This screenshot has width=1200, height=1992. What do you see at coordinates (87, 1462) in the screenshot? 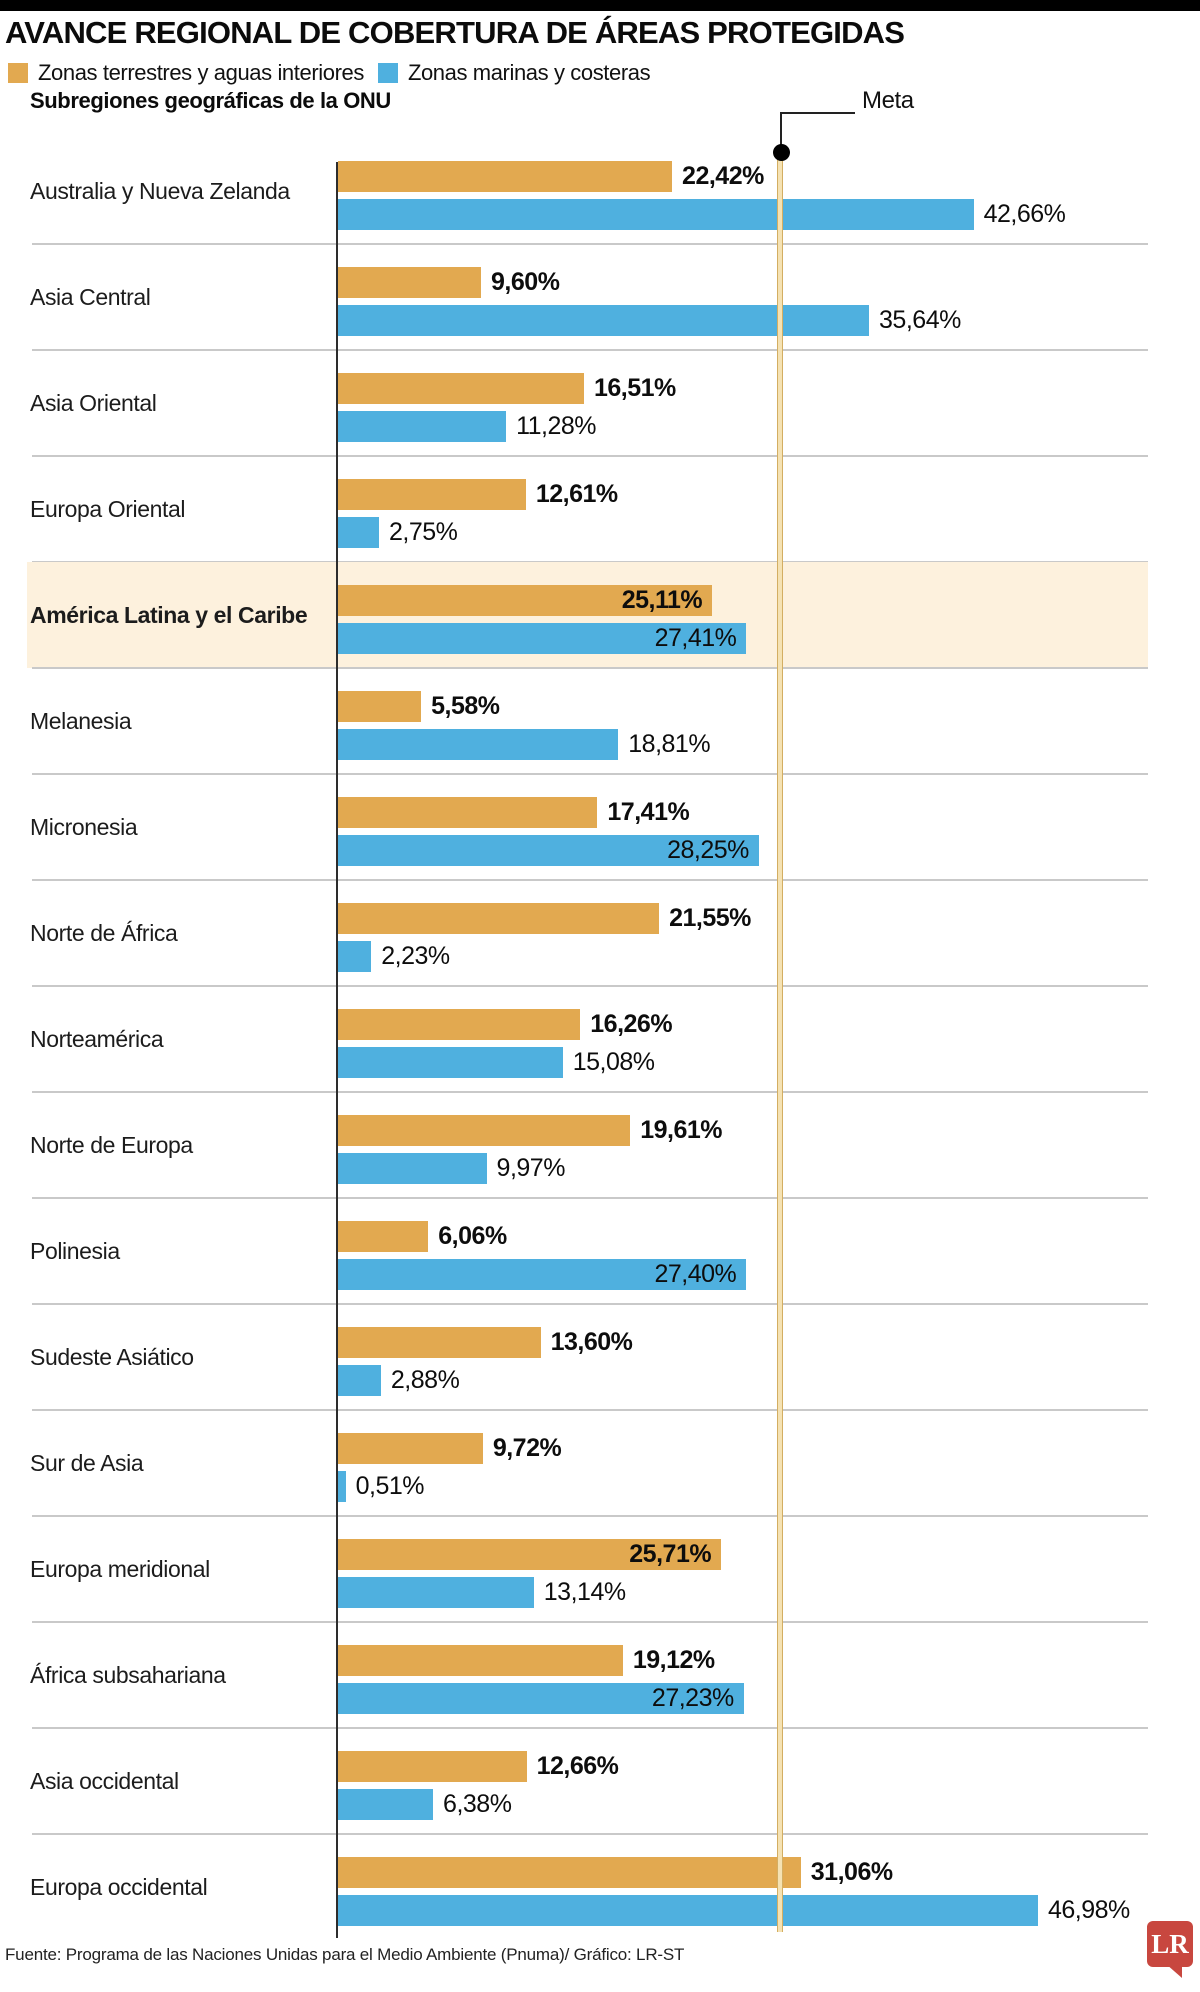
I see `region-label: Sur de Asia` at bounding box center [87, 1462].